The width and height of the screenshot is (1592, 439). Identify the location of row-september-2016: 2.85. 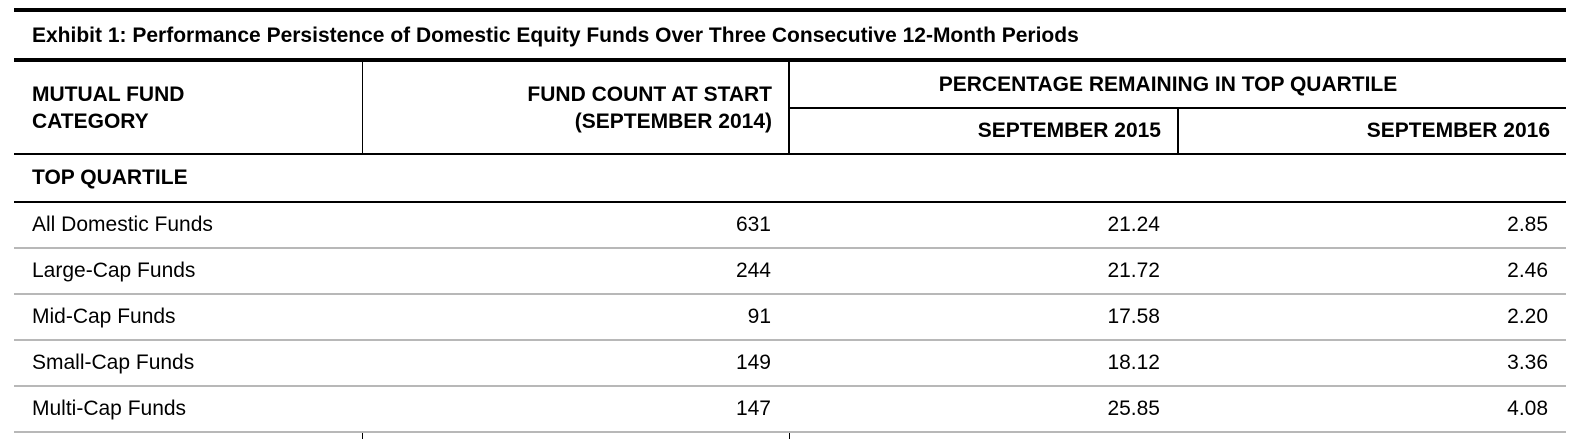
(1372, 225).